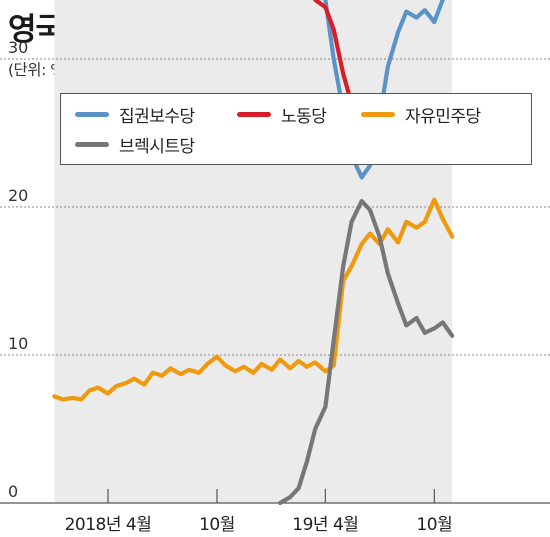 The height and width of the screenshot is (537, 550). I want to click on legend-item-libdem: 자유민주당, so click(421, 114).